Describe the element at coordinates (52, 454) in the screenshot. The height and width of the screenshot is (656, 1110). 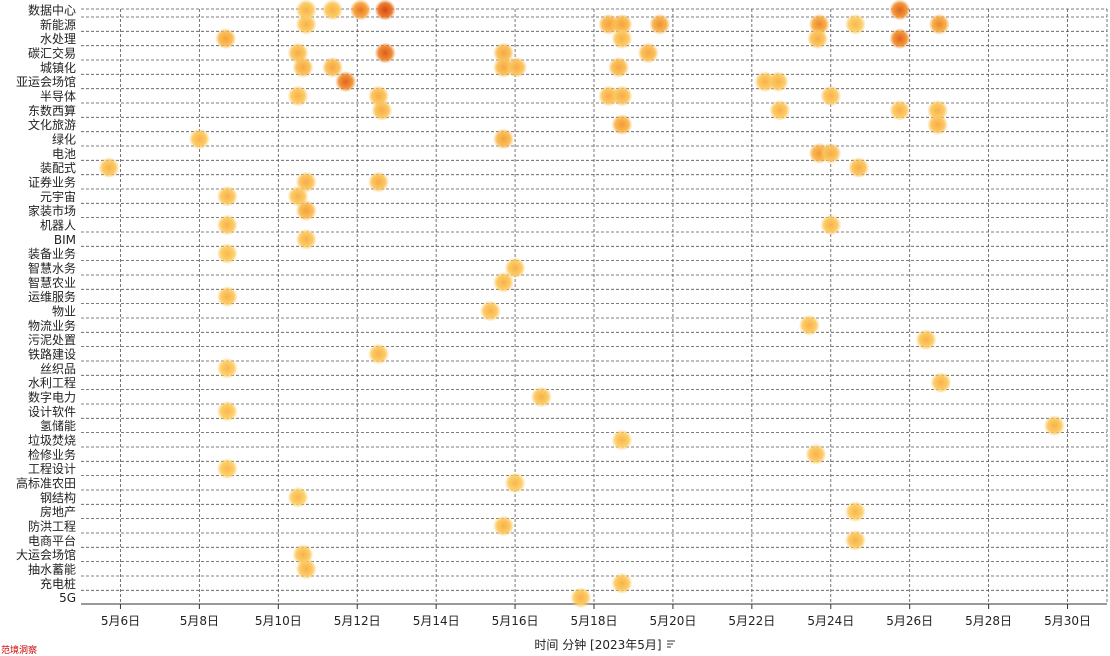
I see `category-label: 检修业务` at that location.